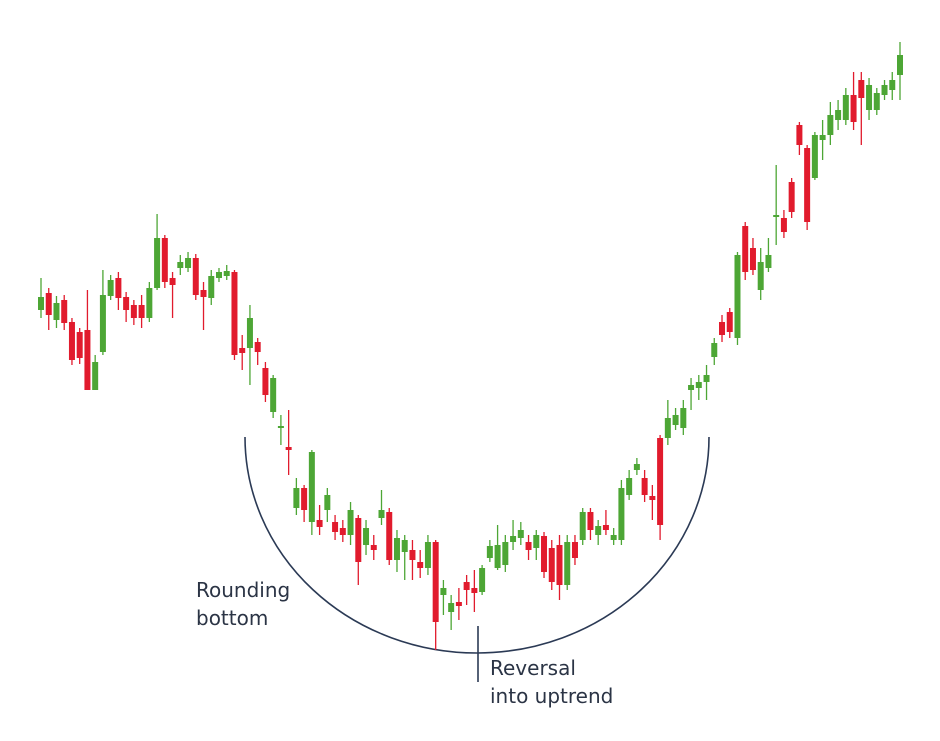 The height and width of the screenshot is (741, 940). I want to click on annotation: into uptrend, so click(551, 696).